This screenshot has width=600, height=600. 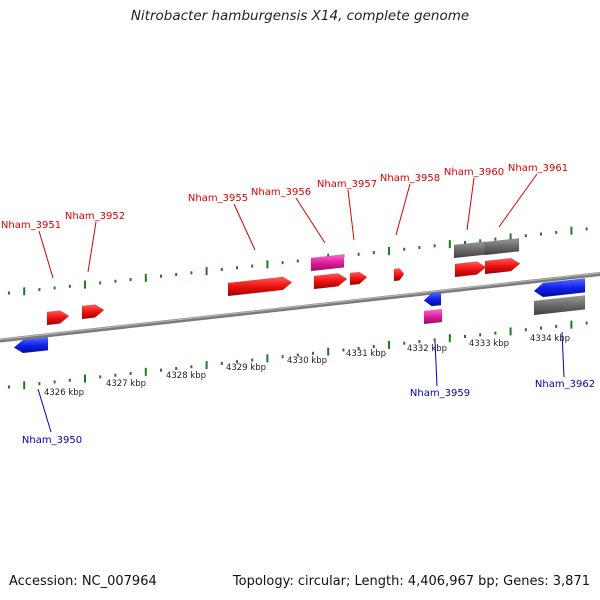 I want to click on gene-arrow-nham-3957a, so click(x=330, y=281).